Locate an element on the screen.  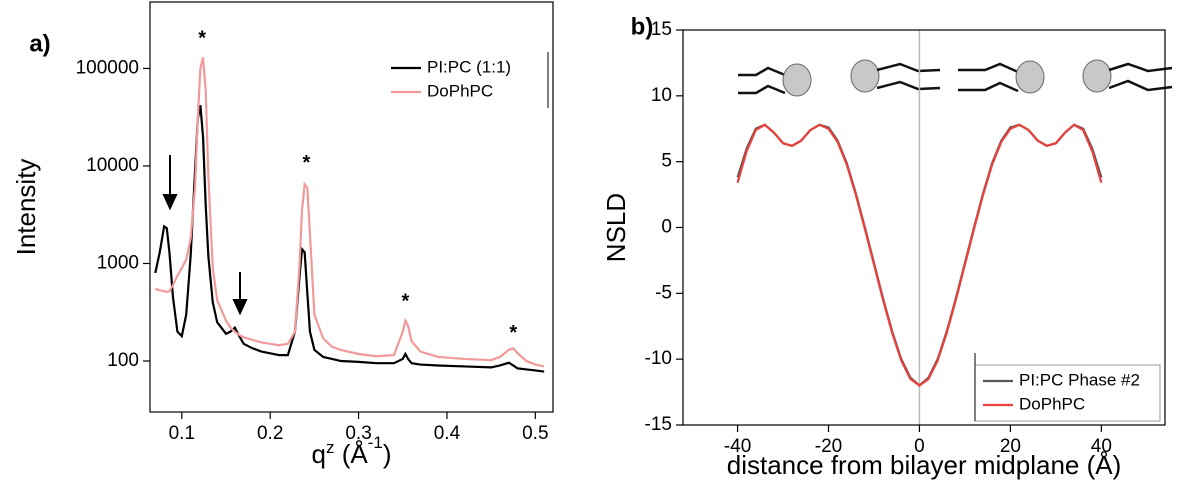
legend-label: PI:PC (1:1) is located at coordinates (469, 66).